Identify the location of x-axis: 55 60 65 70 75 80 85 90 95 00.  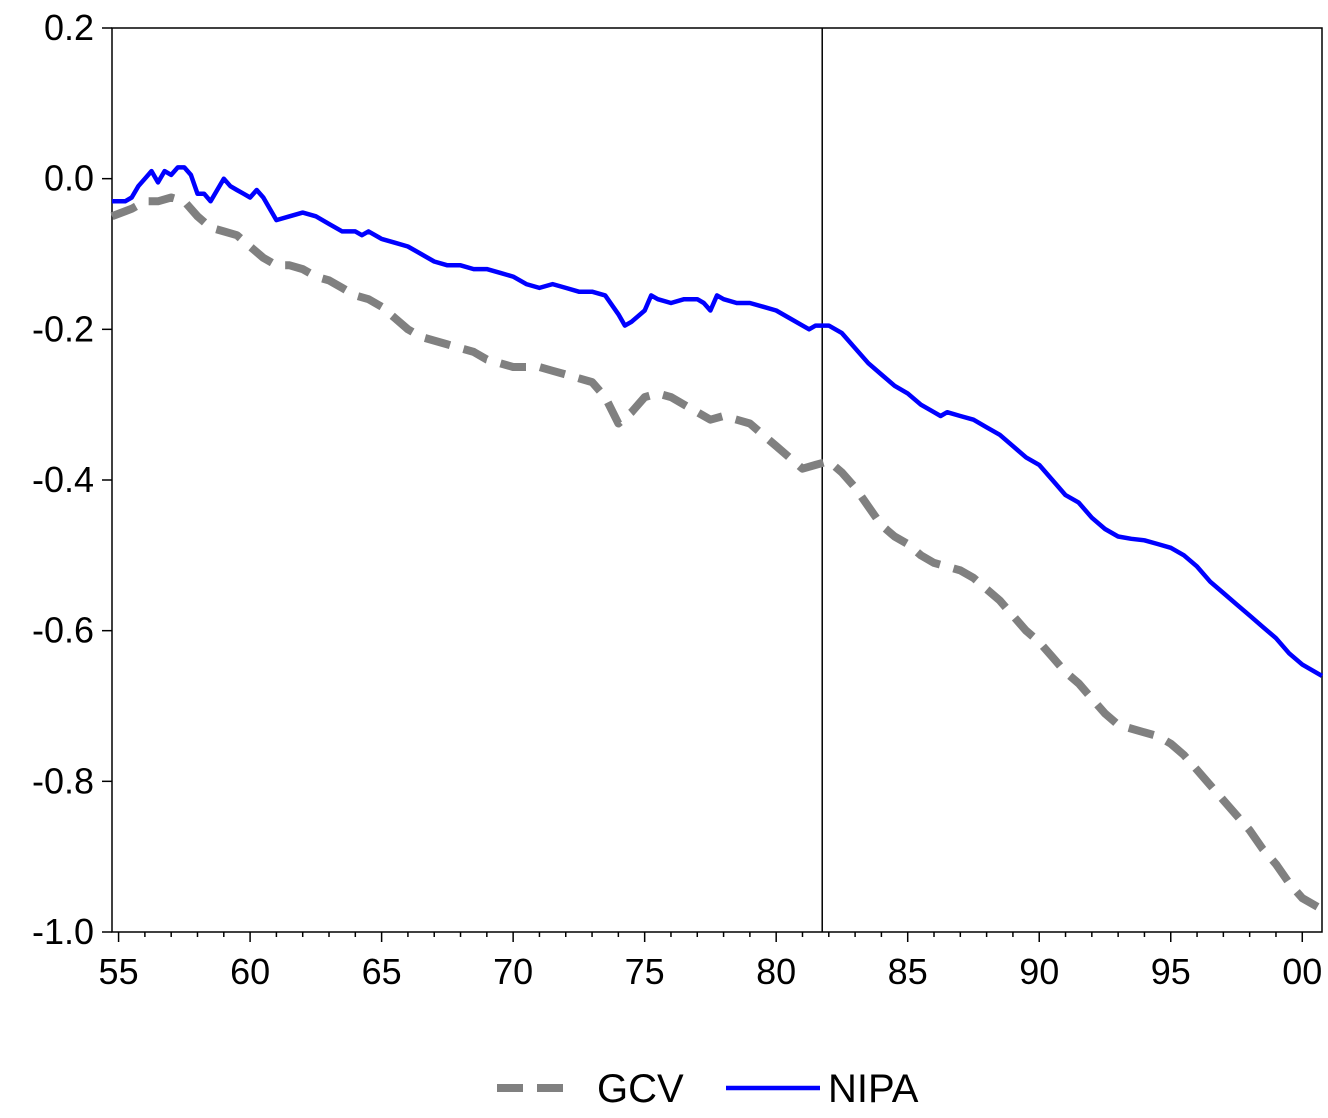
(710, 962).